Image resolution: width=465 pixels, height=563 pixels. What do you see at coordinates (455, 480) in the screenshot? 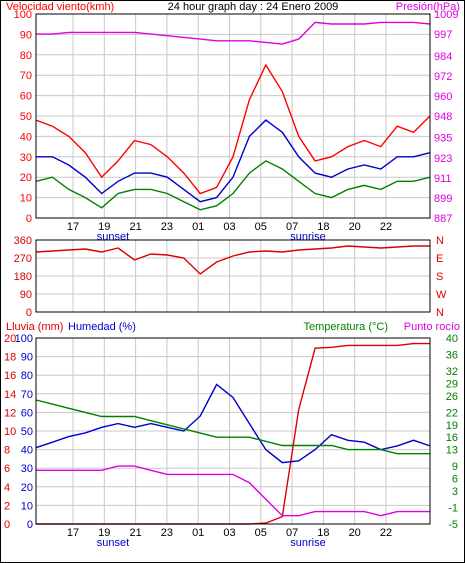
I see `temperature-tick-label: 6` at bounding box center [455, 480].